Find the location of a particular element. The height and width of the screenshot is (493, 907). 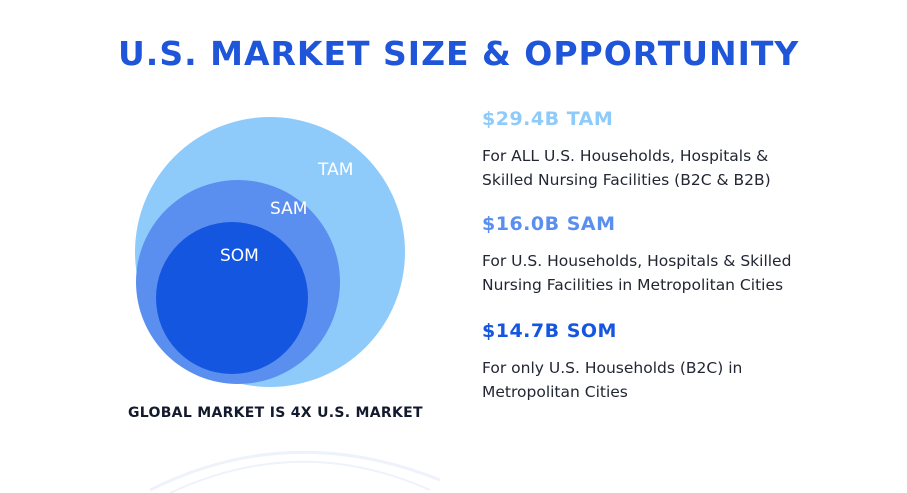

tam-desc-line: Skilled Nursing Facilities (B2C & B2B) is located at coordinates (626, 180).